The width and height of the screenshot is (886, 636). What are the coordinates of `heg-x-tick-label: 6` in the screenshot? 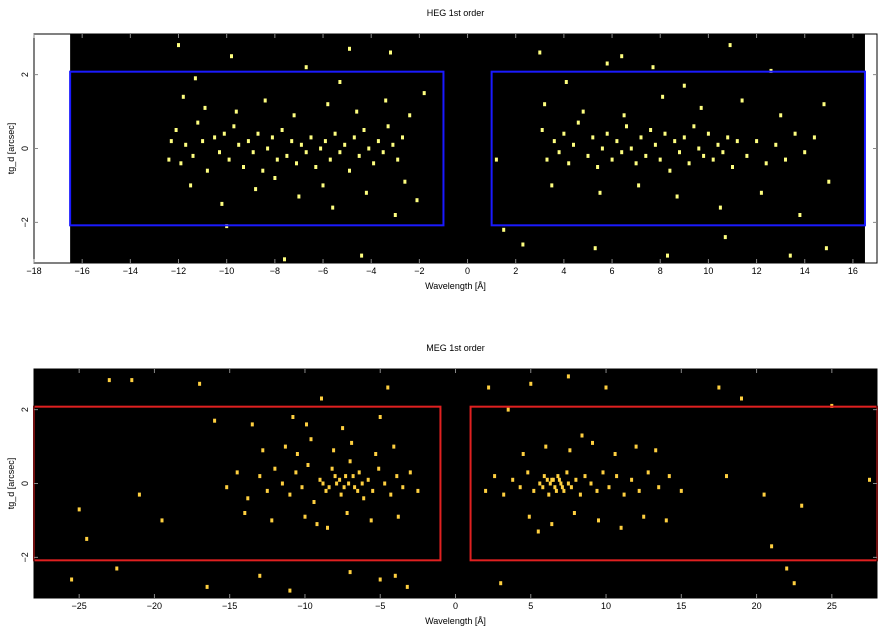 It's located at (612, 271).